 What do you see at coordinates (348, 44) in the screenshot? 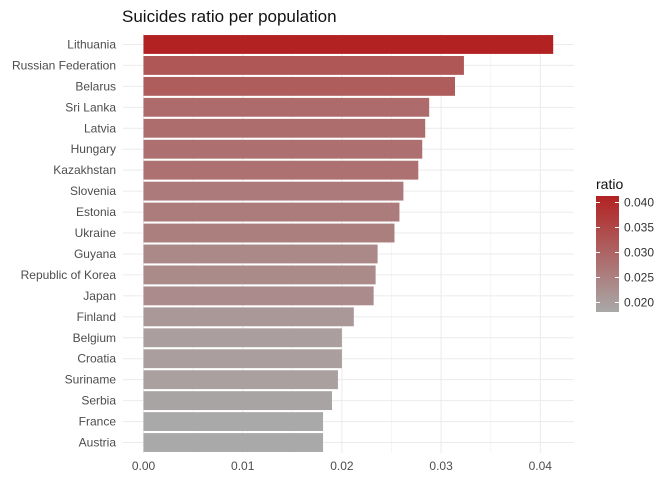
I see `bar-lithuania` at bounding box center [348, 44].